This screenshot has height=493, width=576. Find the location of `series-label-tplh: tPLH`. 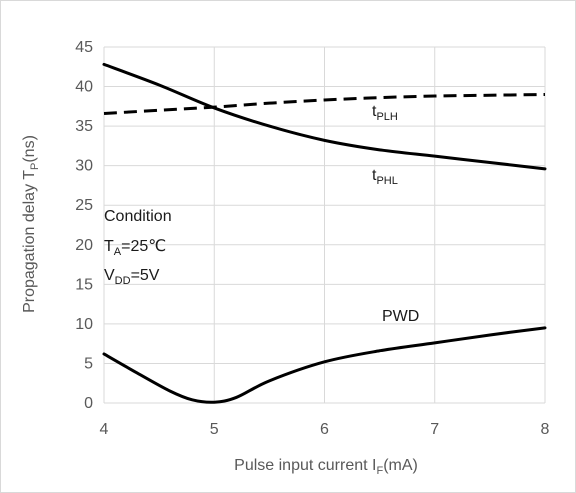

series-label-tplh: tPLH is located at coordinates (385, 113).